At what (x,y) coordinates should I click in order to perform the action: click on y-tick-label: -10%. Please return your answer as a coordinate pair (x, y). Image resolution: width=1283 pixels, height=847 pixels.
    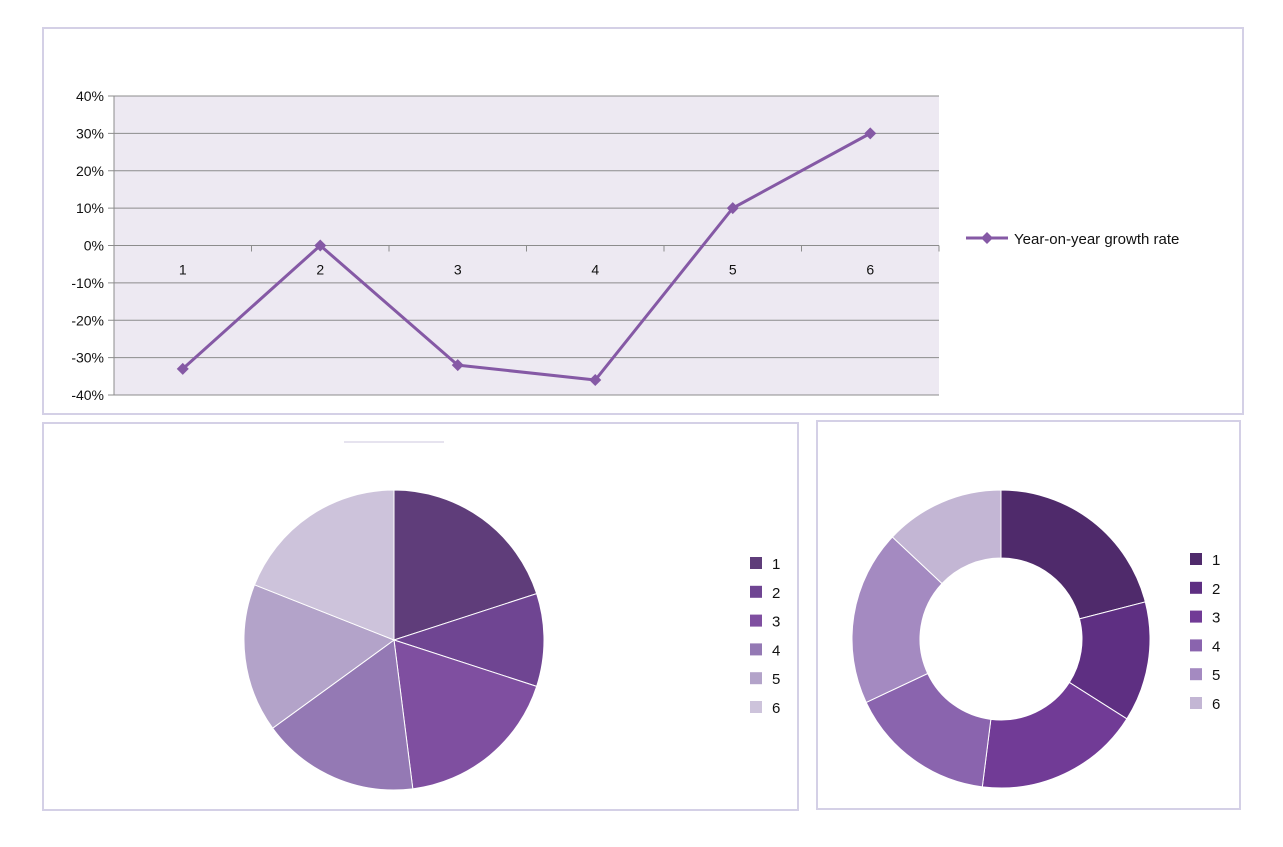
    Looking at the image, I should click on (87, 283).